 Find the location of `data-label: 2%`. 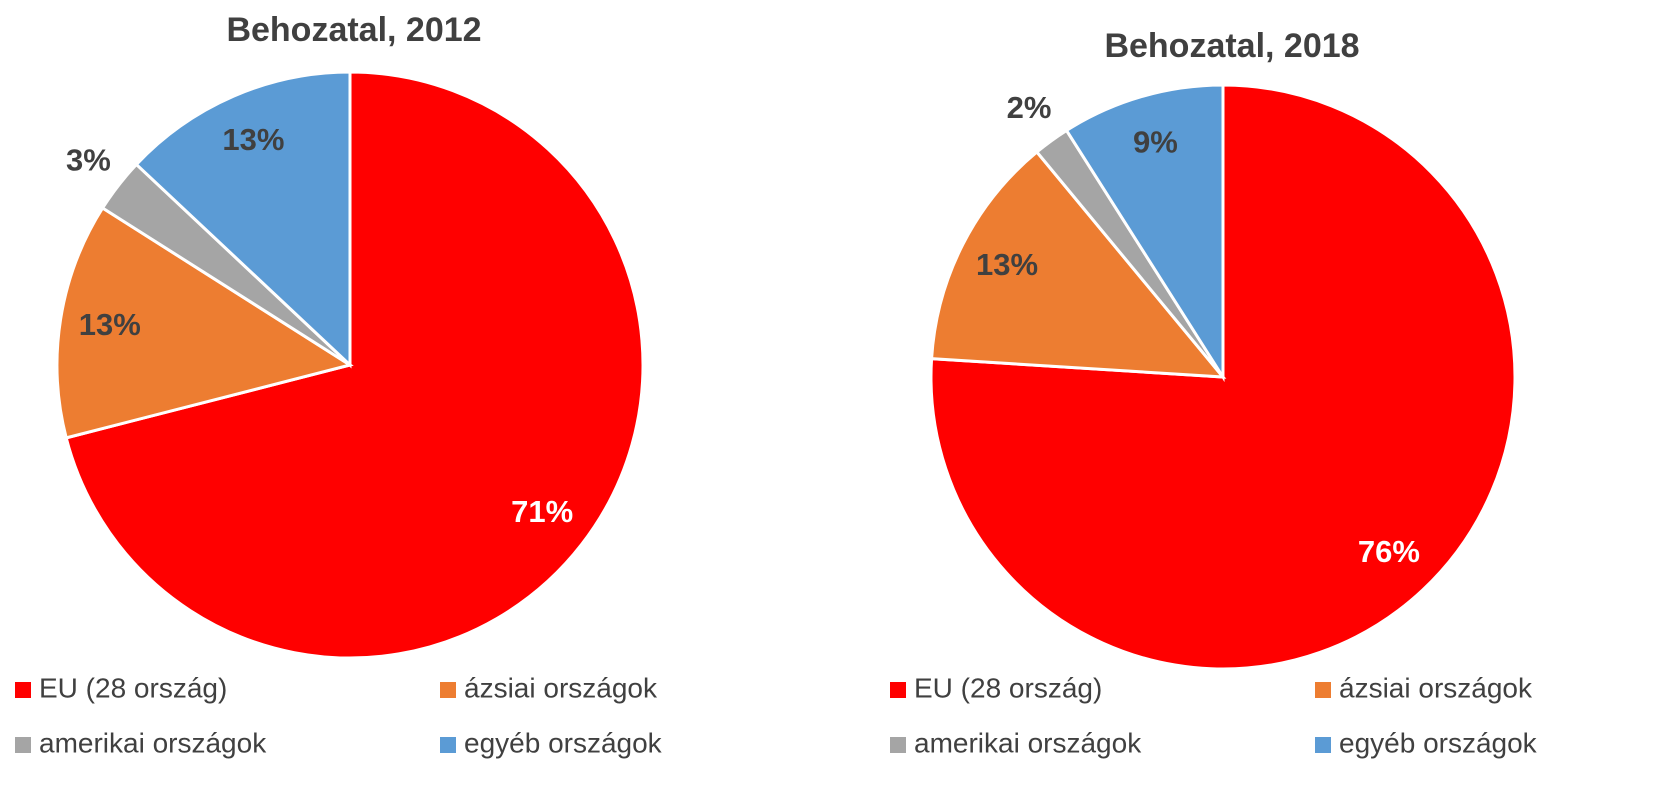

data-label: 2% is located at coordinates (1029, 107).